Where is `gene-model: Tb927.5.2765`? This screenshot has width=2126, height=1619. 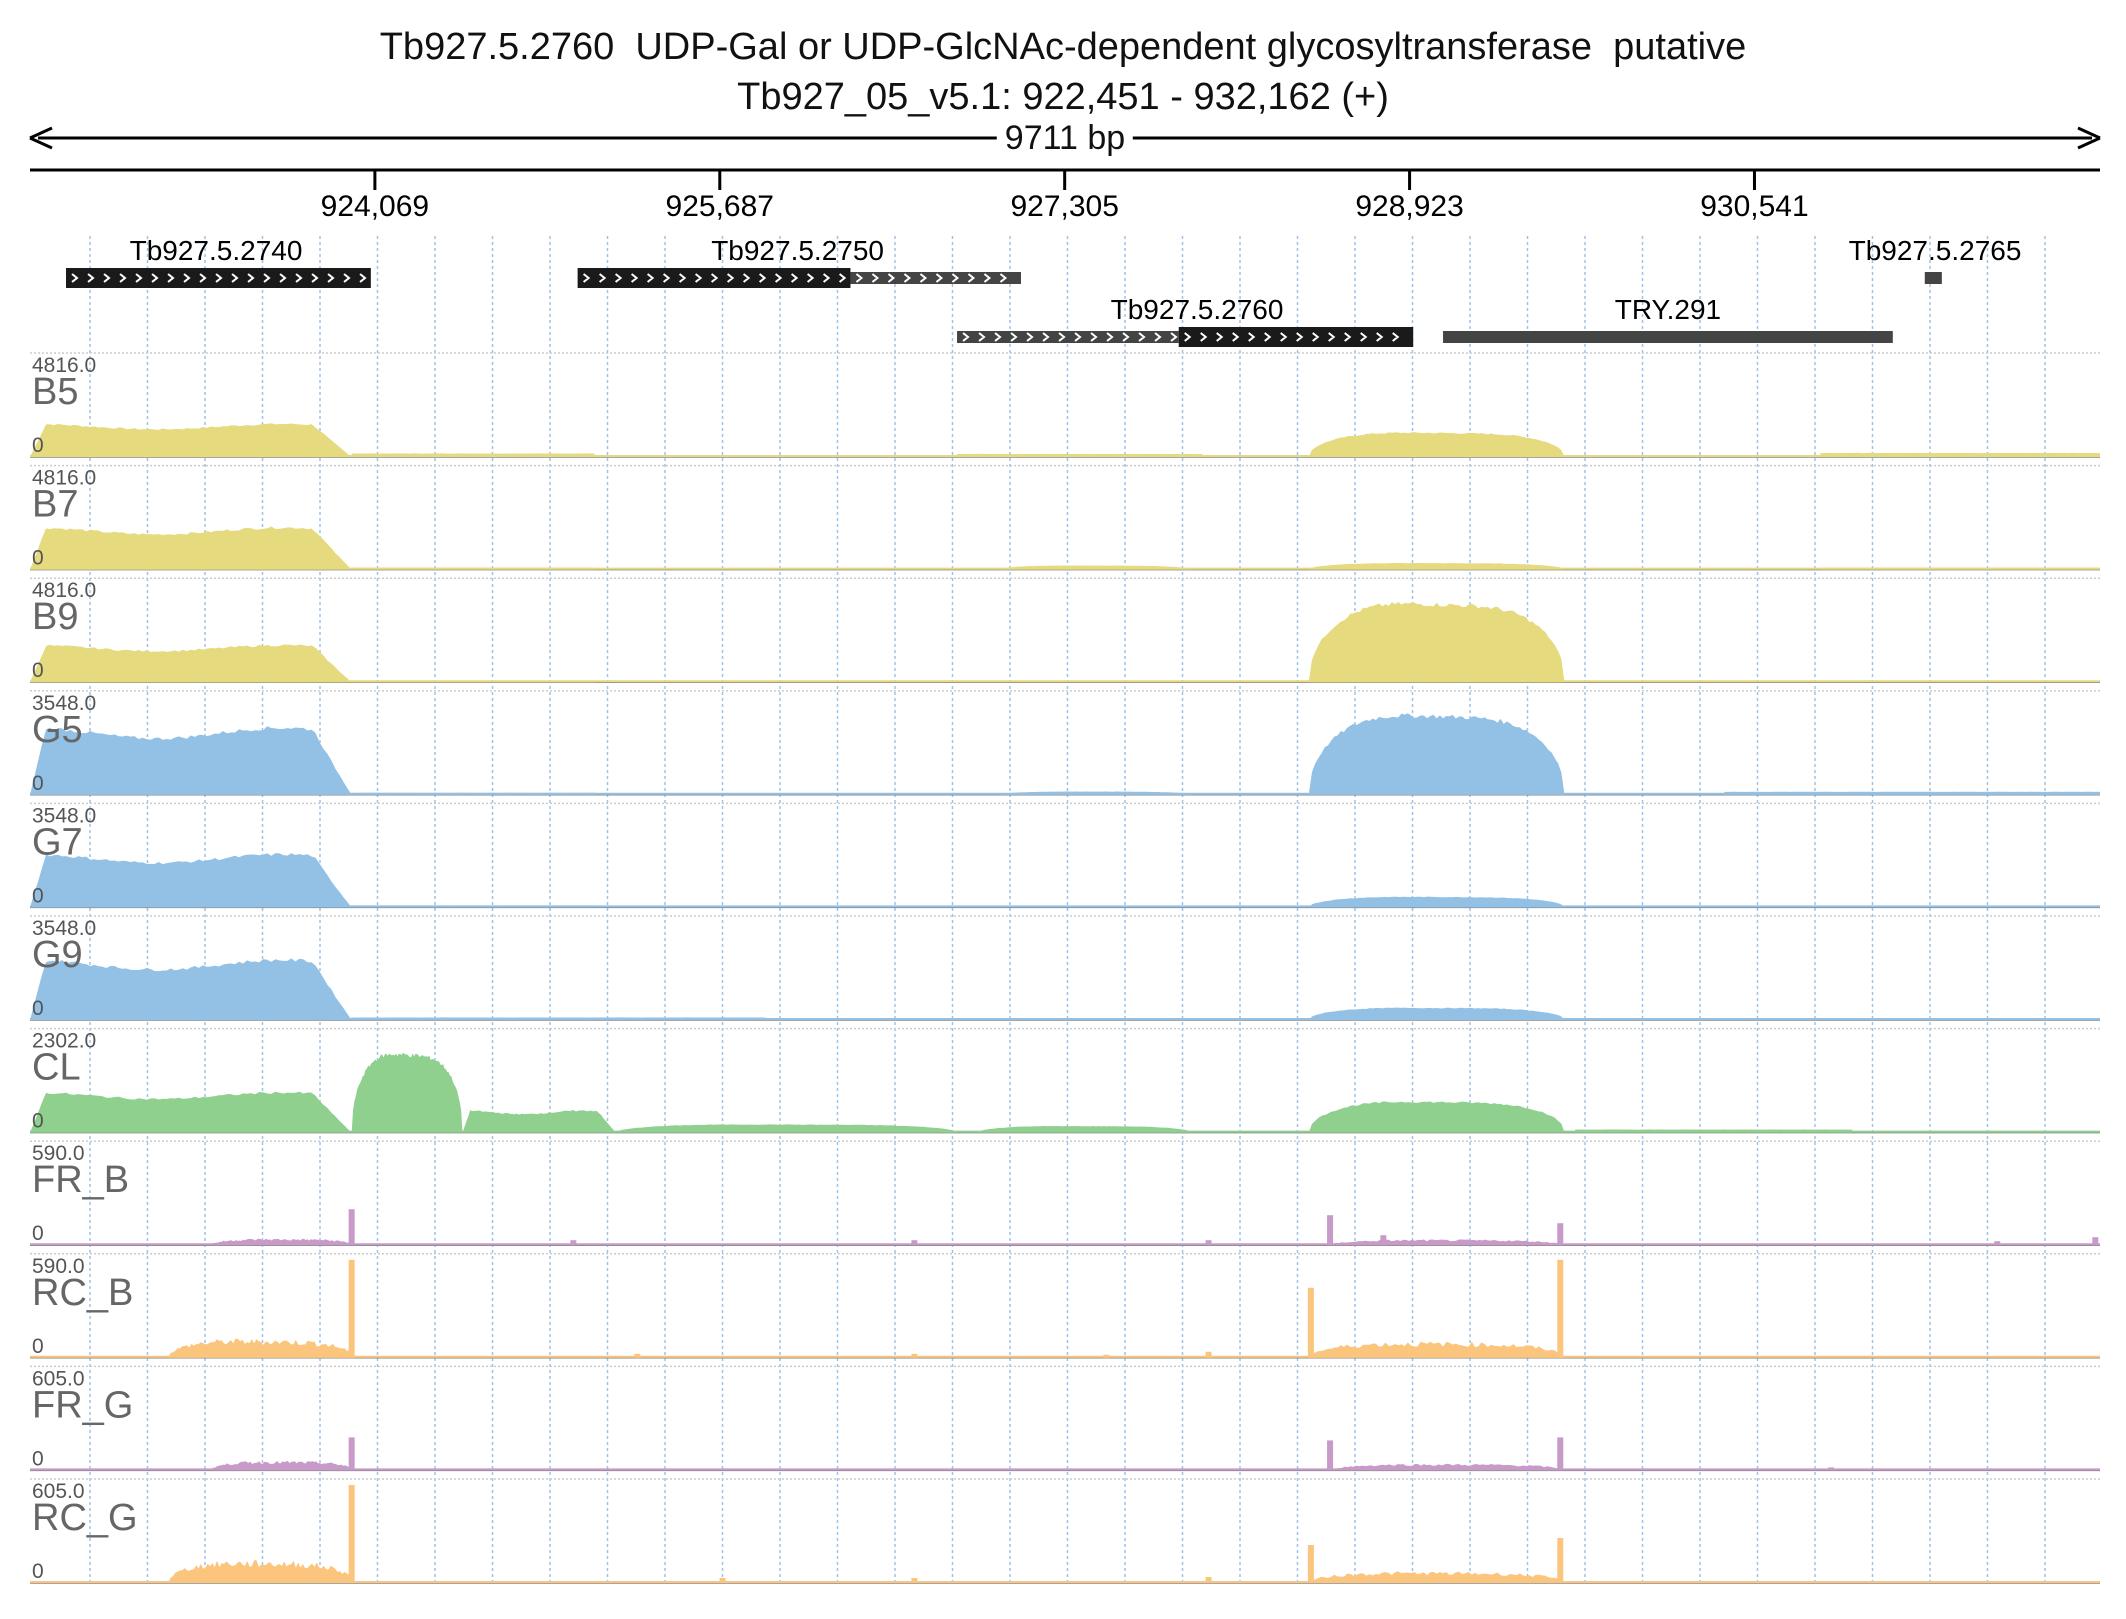
gene-model: Tb927.5.2765 is located at coordinates (1935, 259).